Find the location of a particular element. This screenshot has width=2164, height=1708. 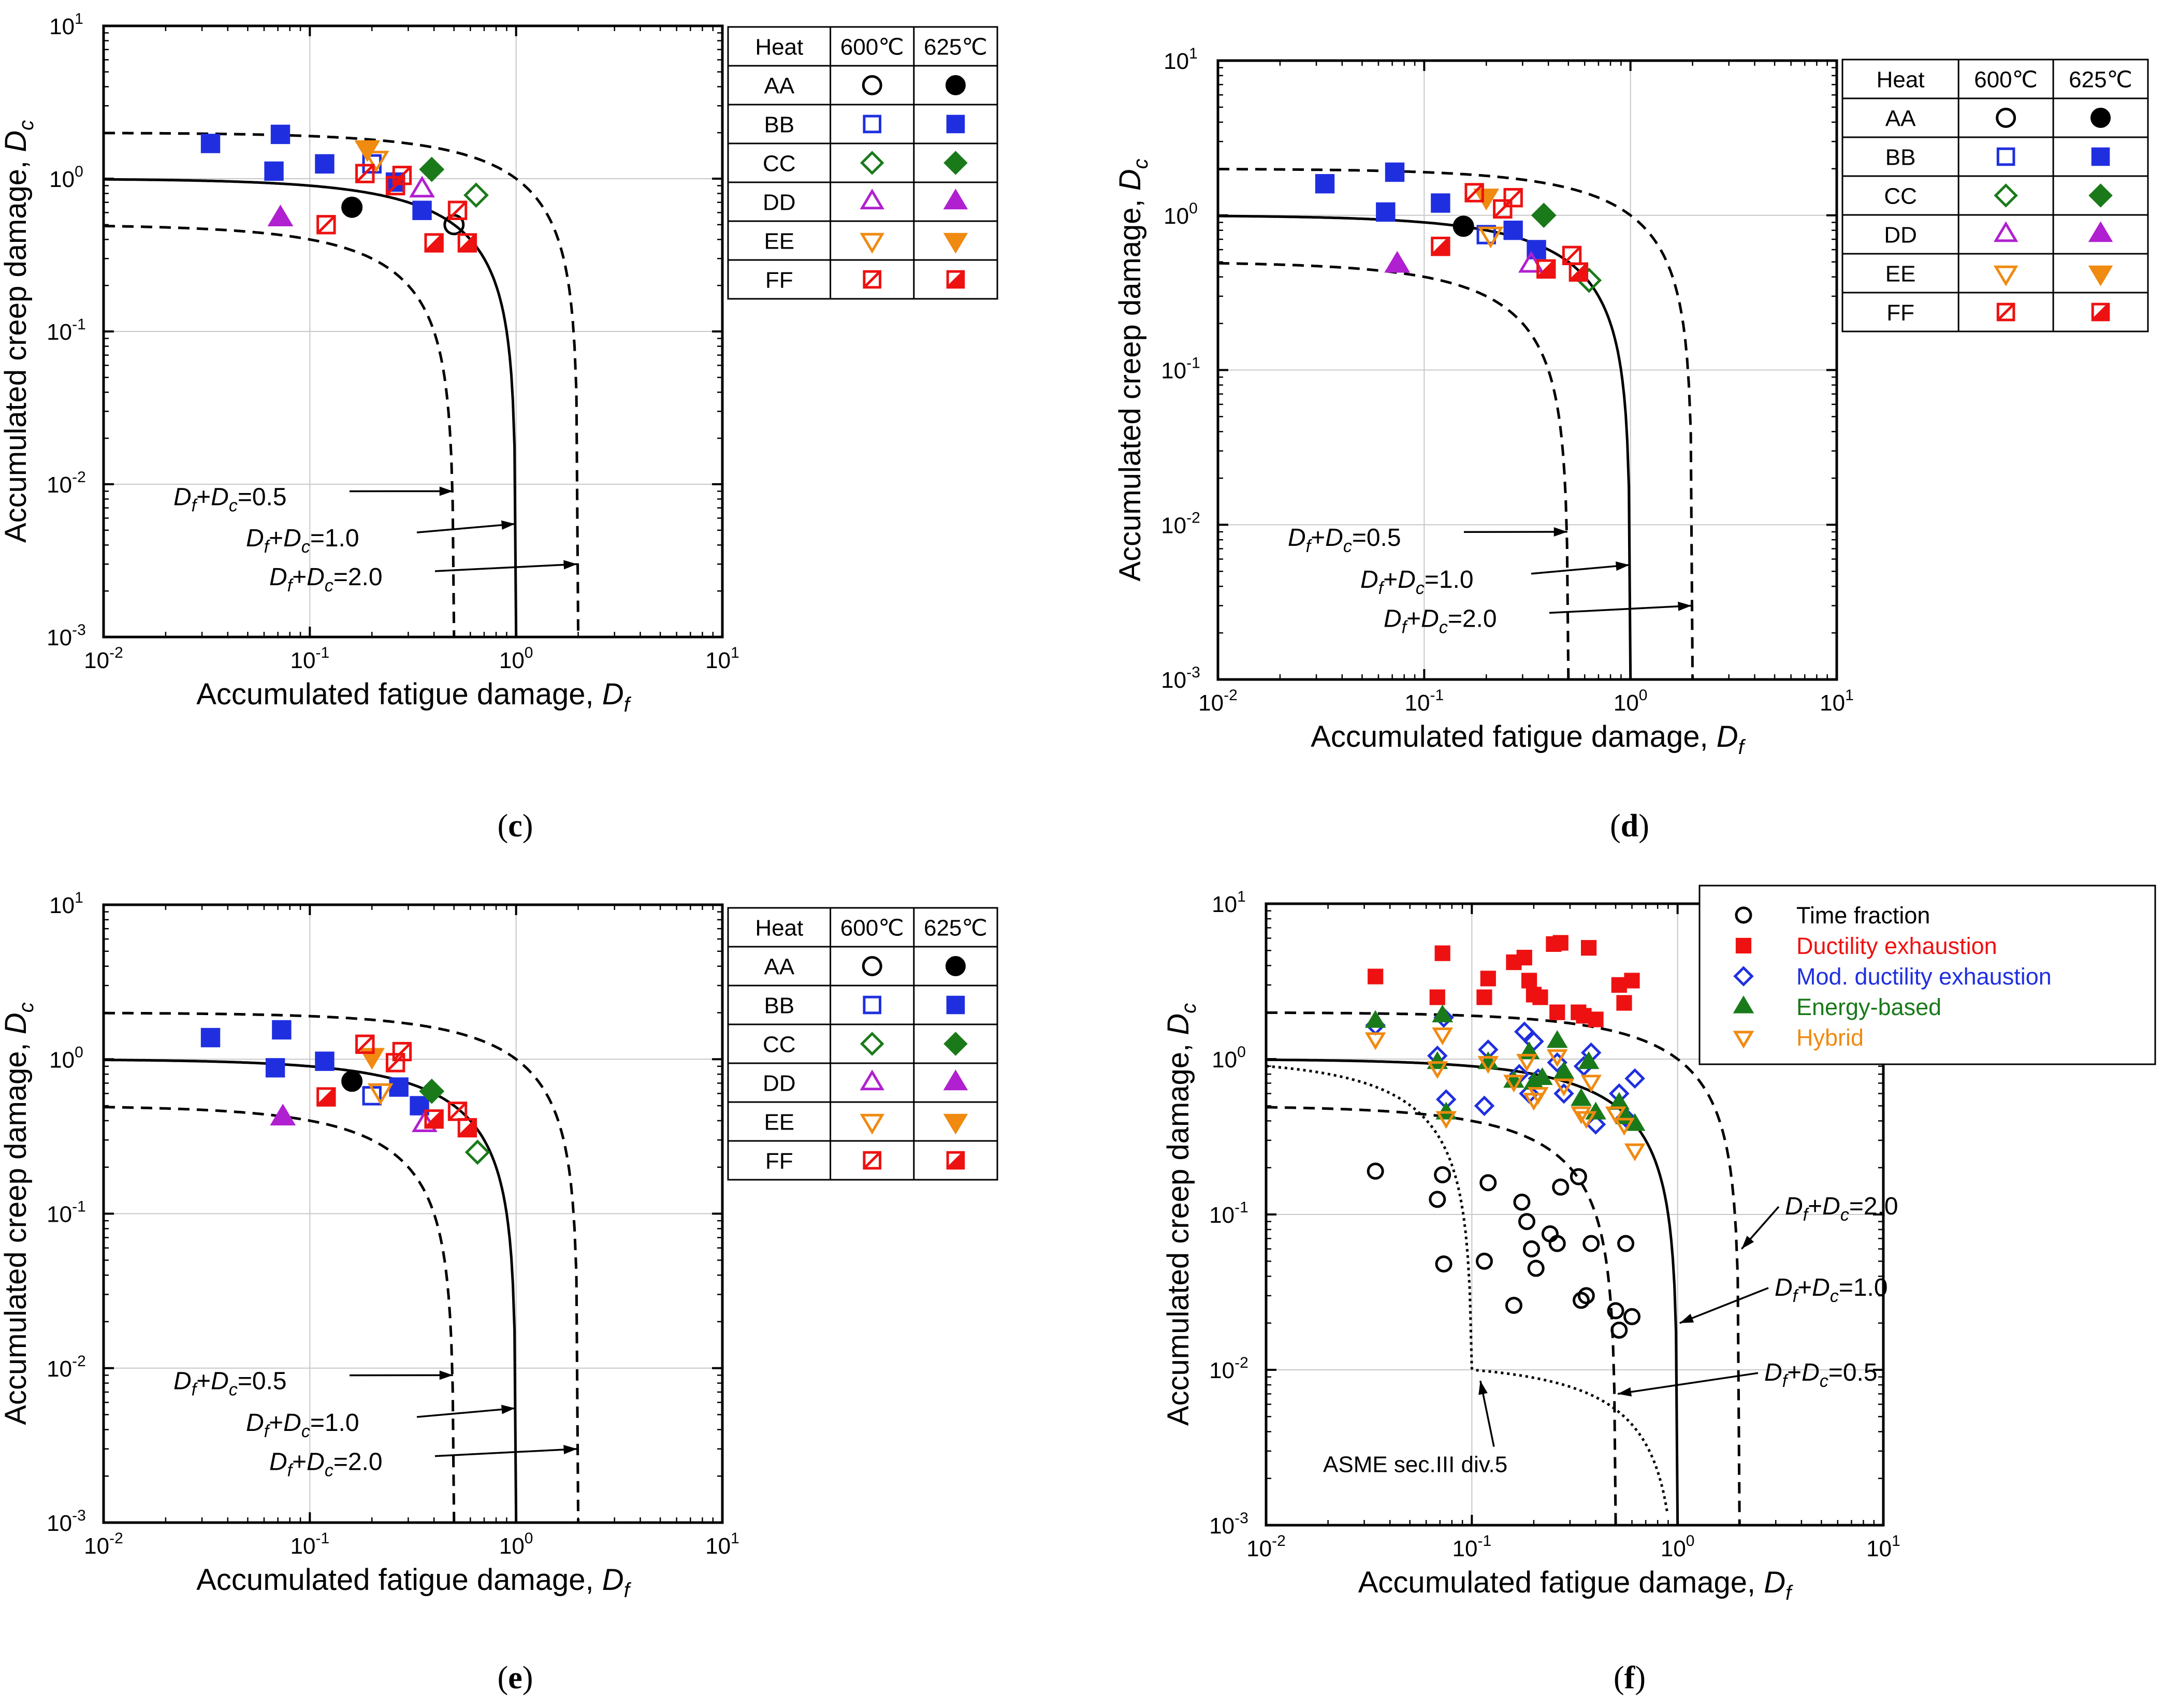

panel-label-f: (f) is located at coordinates (1630, 1678).